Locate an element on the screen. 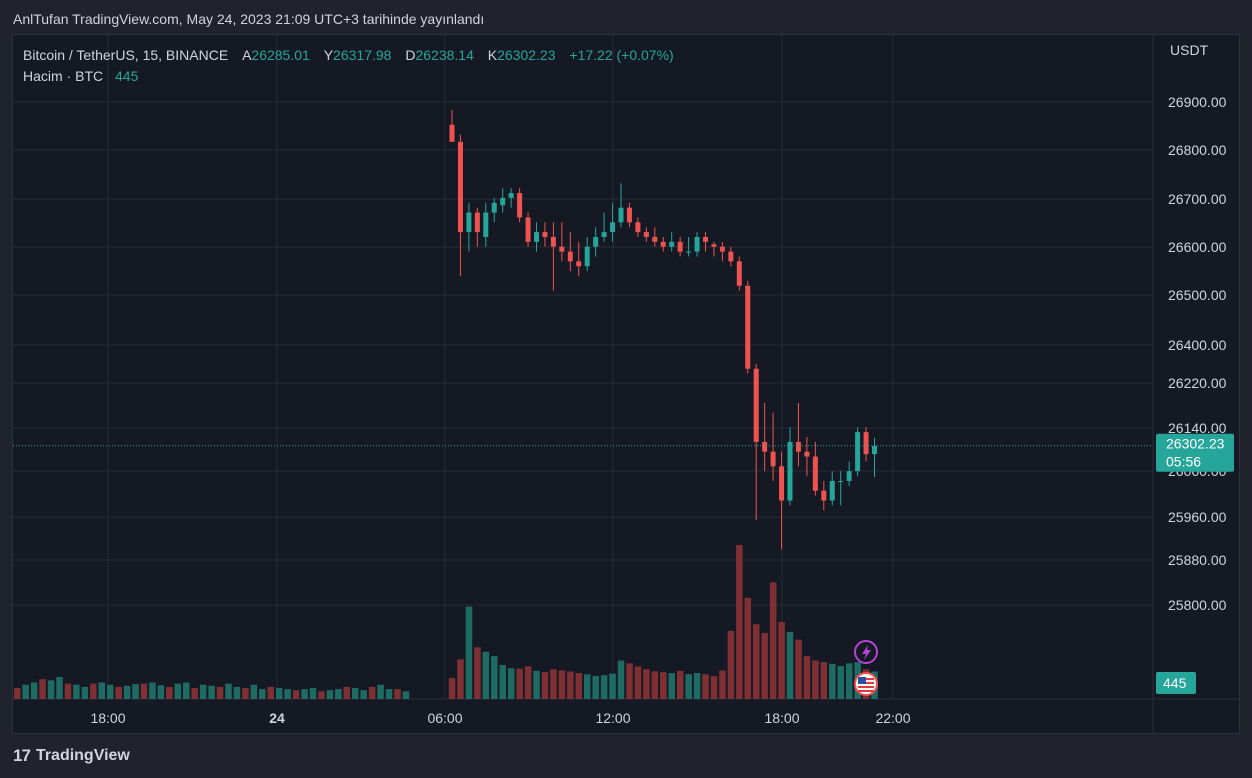 The image size is (1252, 778). price-tick-label: 26800.00 is located at coordinates (1197, 150).